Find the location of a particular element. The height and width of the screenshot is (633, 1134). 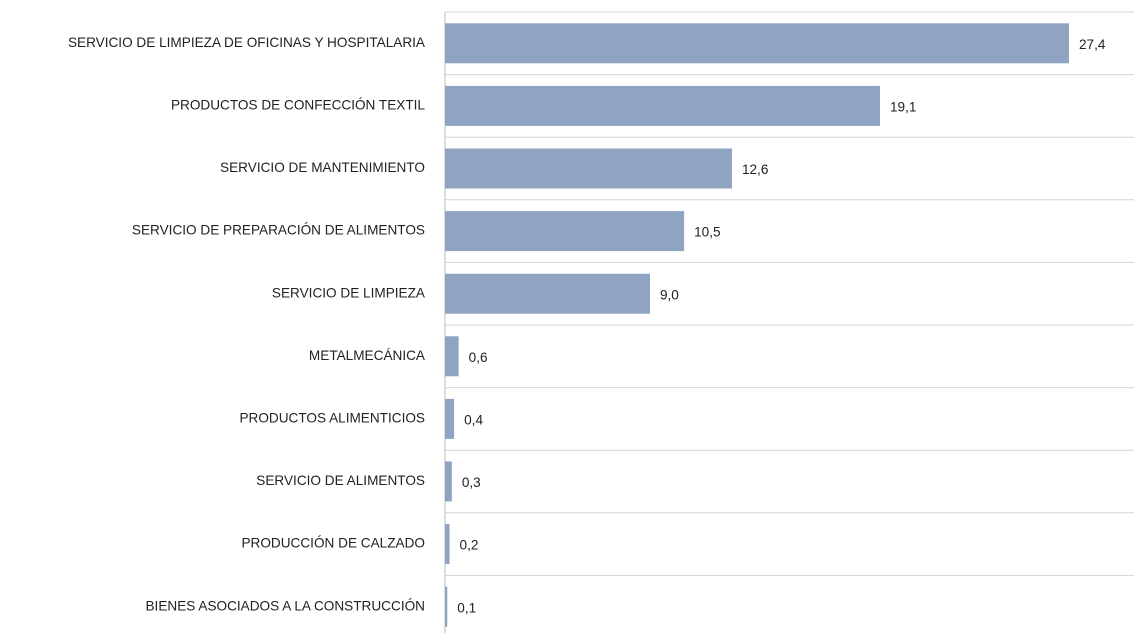

value-label: 27,4 is located at coordinates (1092, 44).